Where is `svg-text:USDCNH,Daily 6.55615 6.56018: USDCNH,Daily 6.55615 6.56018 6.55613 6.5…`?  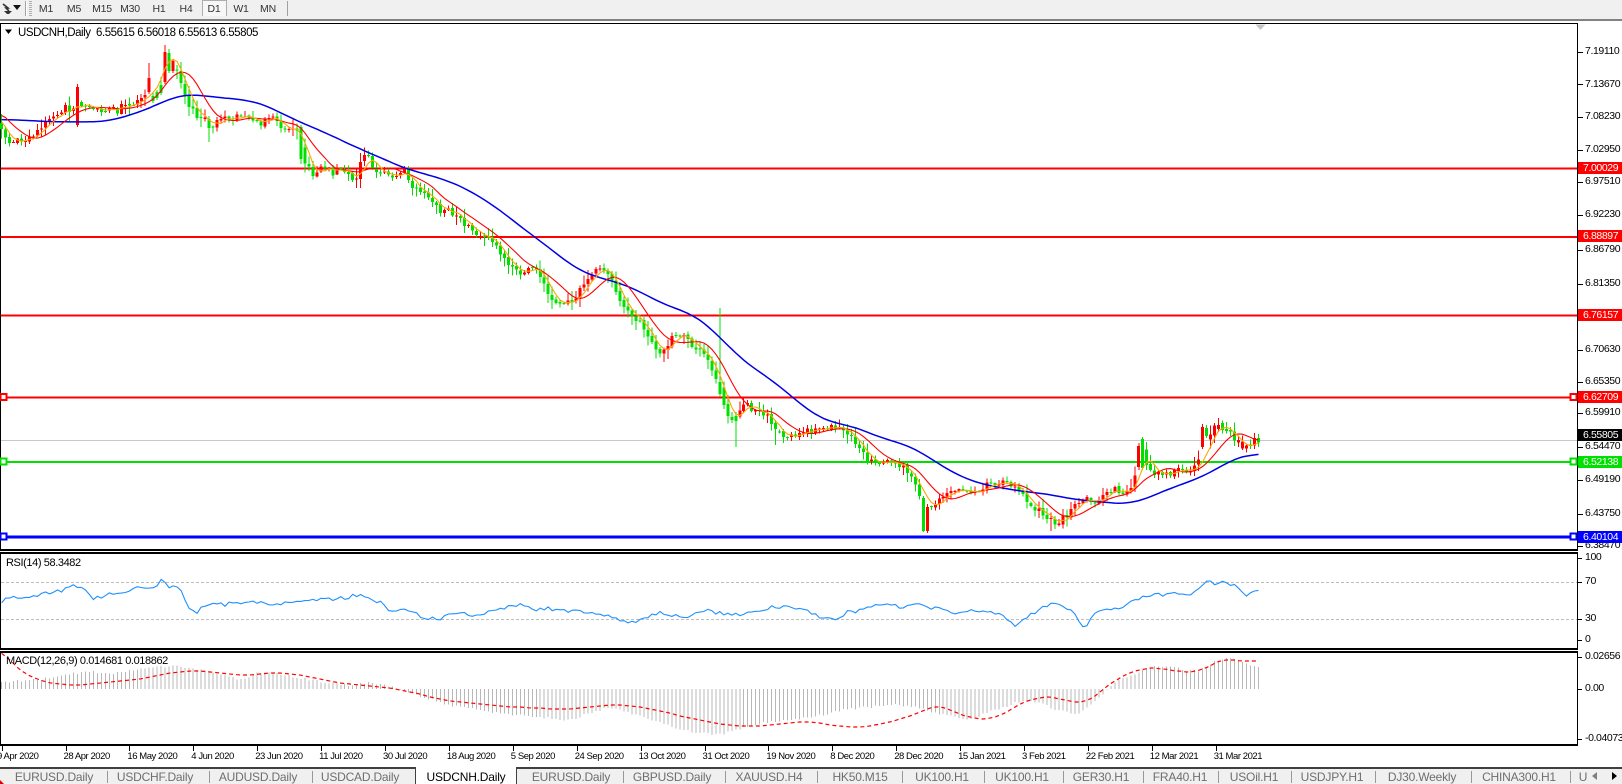
svg-text:USDCNH,Daily 6.55615 6.56018: USDCNH,Daily 6.55615 6.56018 6.55613 6.5… is located at coordinates (138, 33).